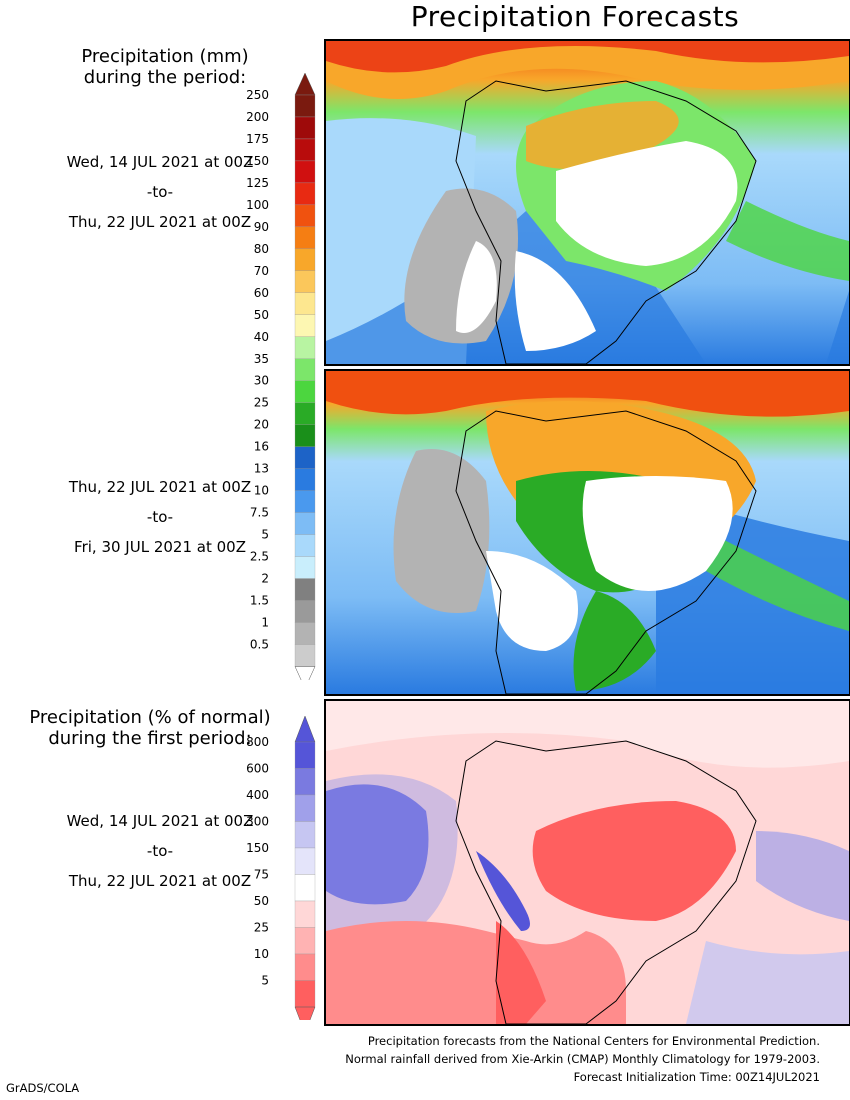  I want to click on precip-mm-tick-label: 35, so click(261, 359).